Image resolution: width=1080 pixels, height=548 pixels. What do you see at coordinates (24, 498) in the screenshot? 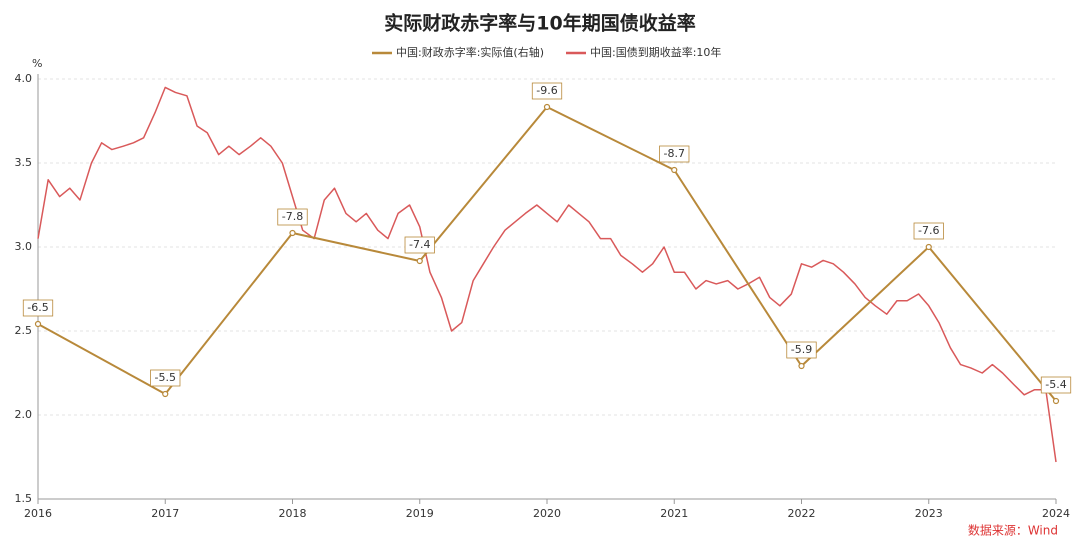
I see `y-tick-label: 1.5` at bounding box center [24, 498].